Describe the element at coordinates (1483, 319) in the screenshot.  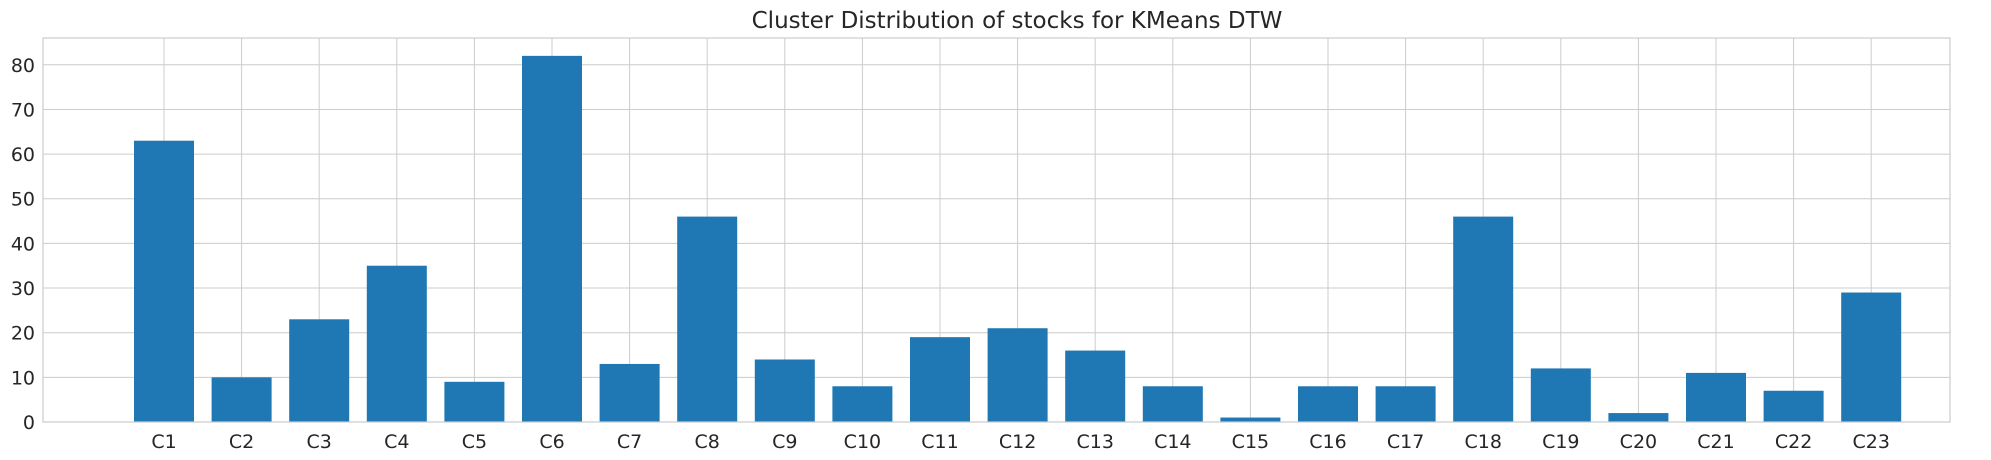
I see `bar-c18` at that location.